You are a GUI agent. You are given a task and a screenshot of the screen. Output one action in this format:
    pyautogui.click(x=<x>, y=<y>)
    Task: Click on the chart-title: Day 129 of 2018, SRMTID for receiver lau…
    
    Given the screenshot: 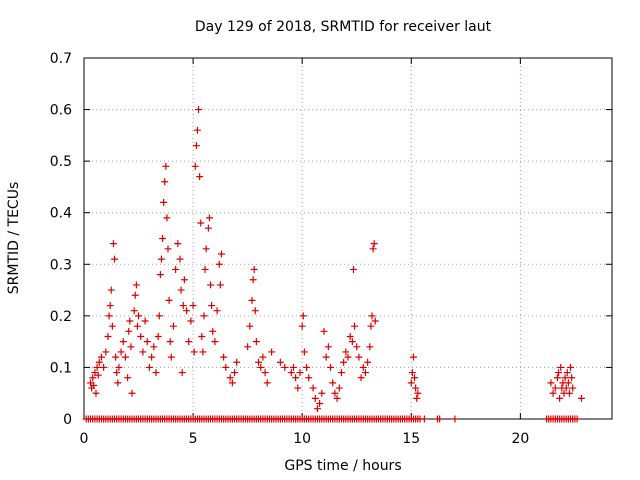 What is the action you would take?
    pyautogui.click(x=343, y=27)
    